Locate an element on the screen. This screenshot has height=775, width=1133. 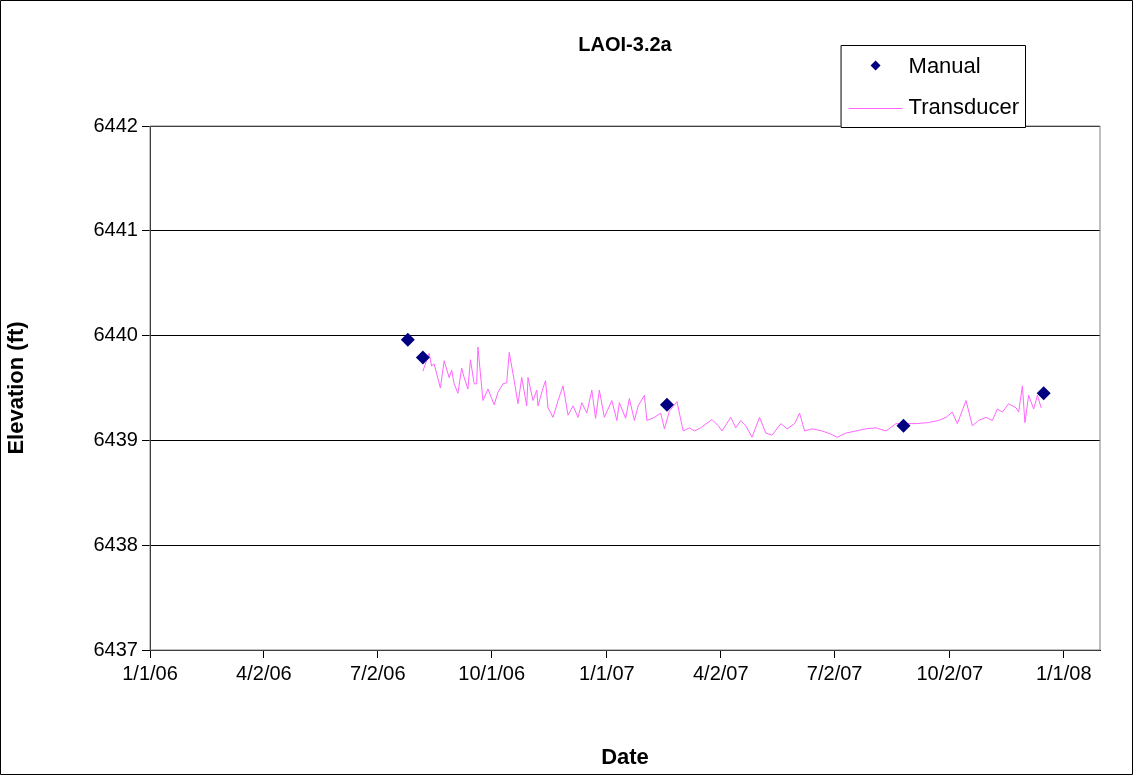
x-tick-label: 10/1/06 is located at coordinates (492, 672).